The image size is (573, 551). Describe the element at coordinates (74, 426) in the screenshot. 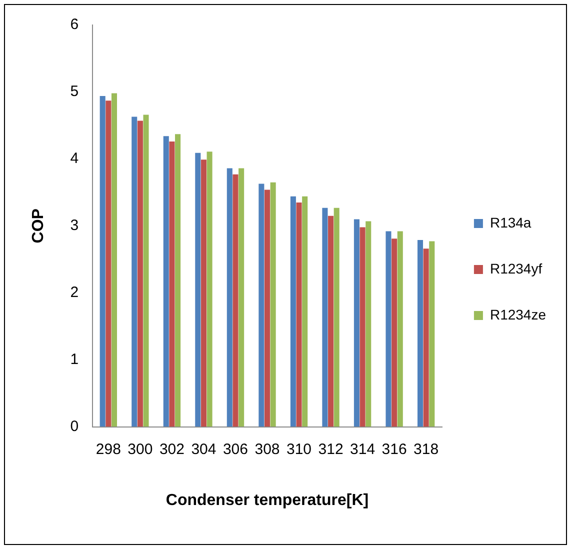

I see `y-tick-label: 0` at that location.